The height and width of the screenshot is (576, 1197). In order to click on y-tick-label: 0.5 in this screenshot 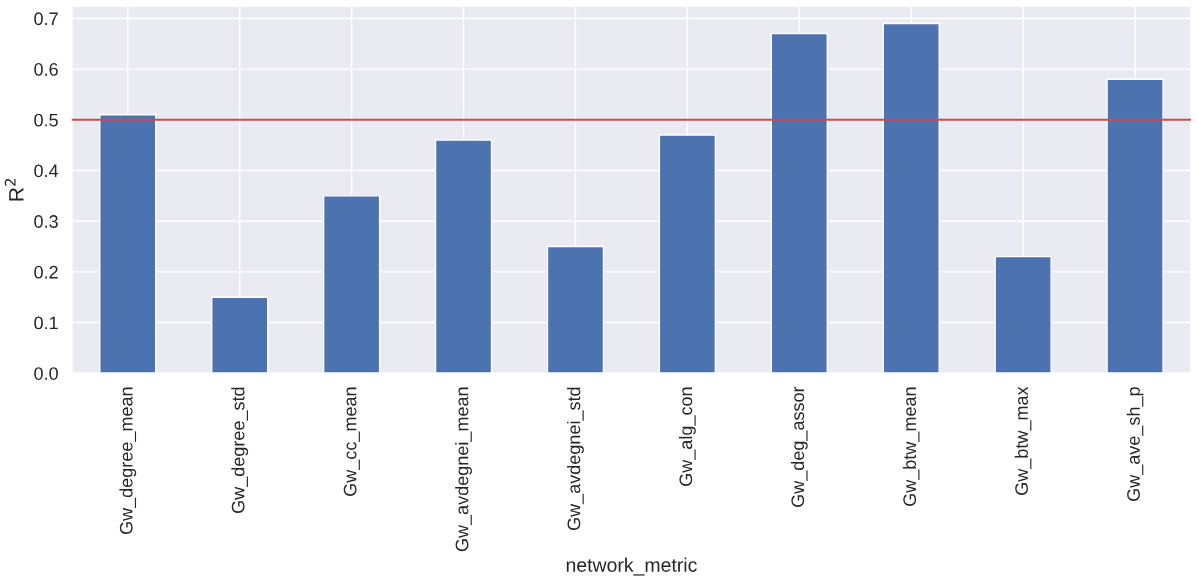, I will do `click(46, 120)`.